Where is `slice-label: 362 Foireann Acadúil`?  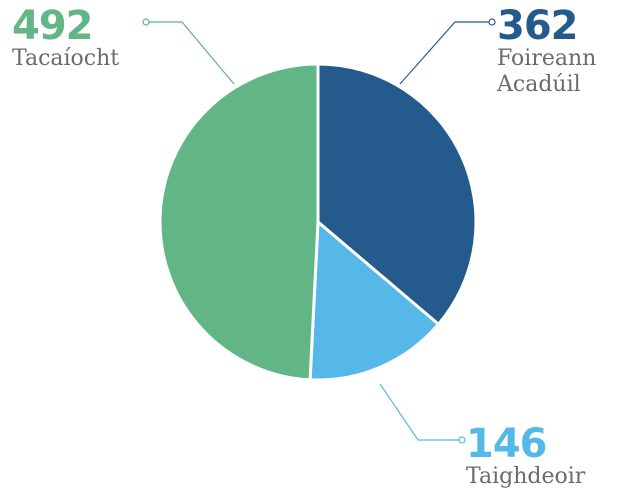
slice-label: 362 Foireann Acadúil is located at coordinates (552, 52).